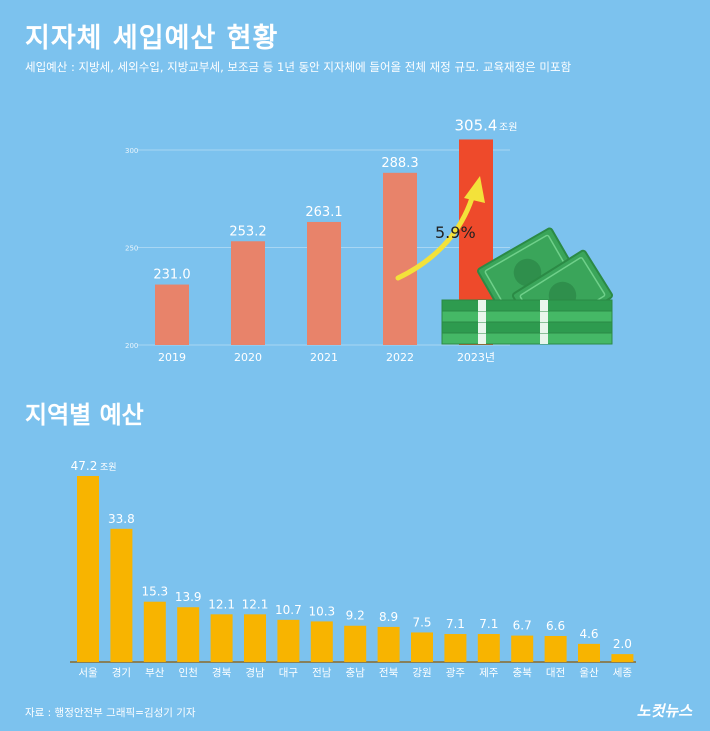 This screenshot has height=731, width=710. Describe the element at coordinates (455, 232) in the screenshot. I see `growth-annotation: 5.9%` at that location.